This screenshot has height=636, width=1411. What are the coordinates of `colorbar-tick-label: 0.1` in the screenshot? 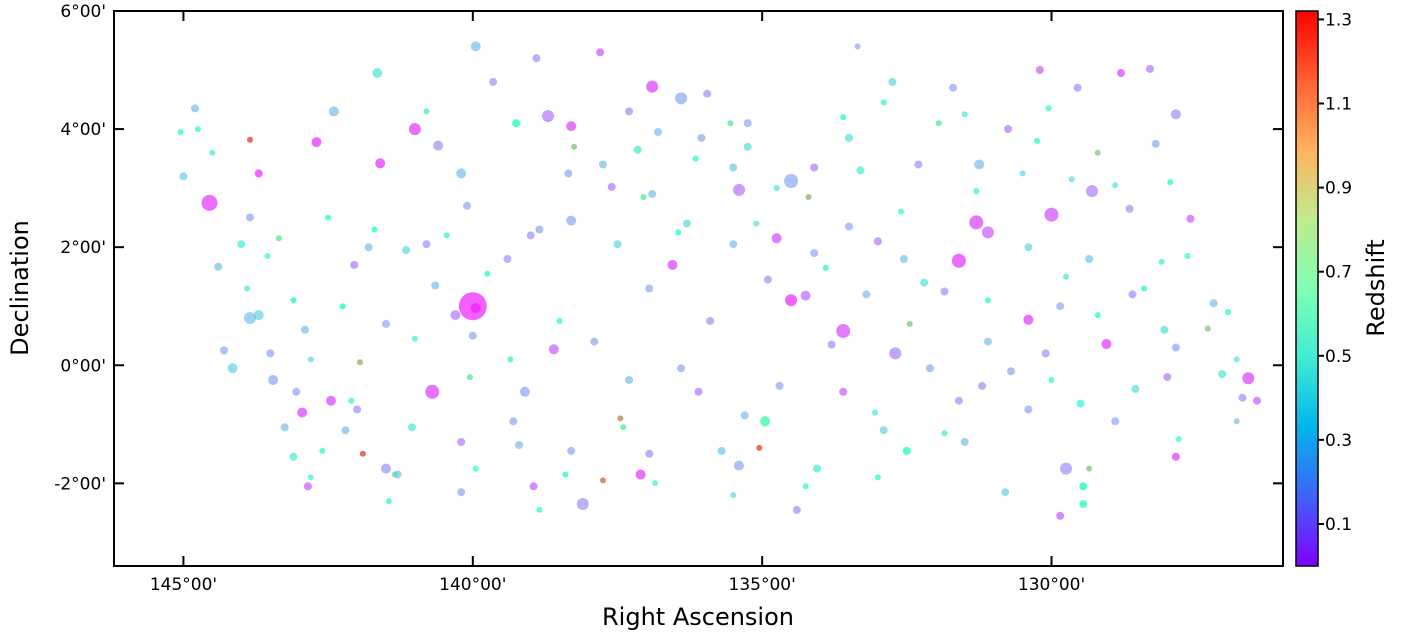 It's located at (1338, 525).